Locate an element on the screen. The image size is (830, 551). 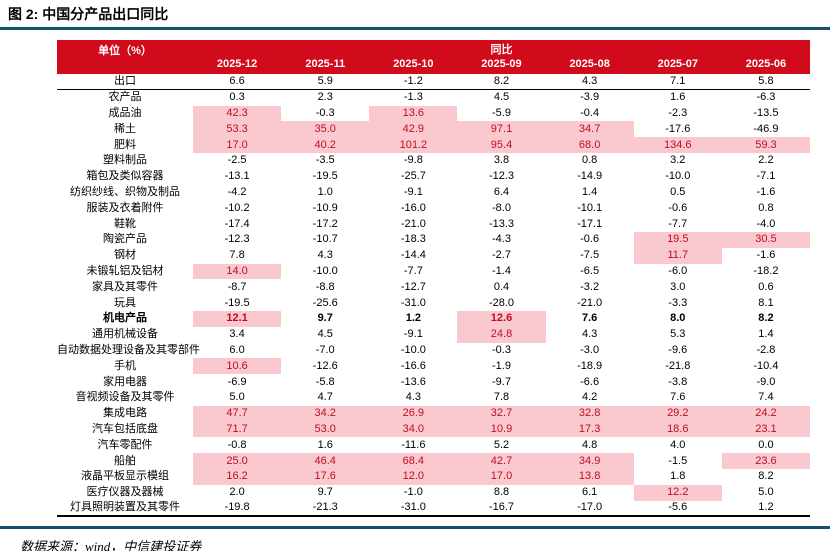
row-label: 医疗仪器及器械 is located at coordinates (125, 492).